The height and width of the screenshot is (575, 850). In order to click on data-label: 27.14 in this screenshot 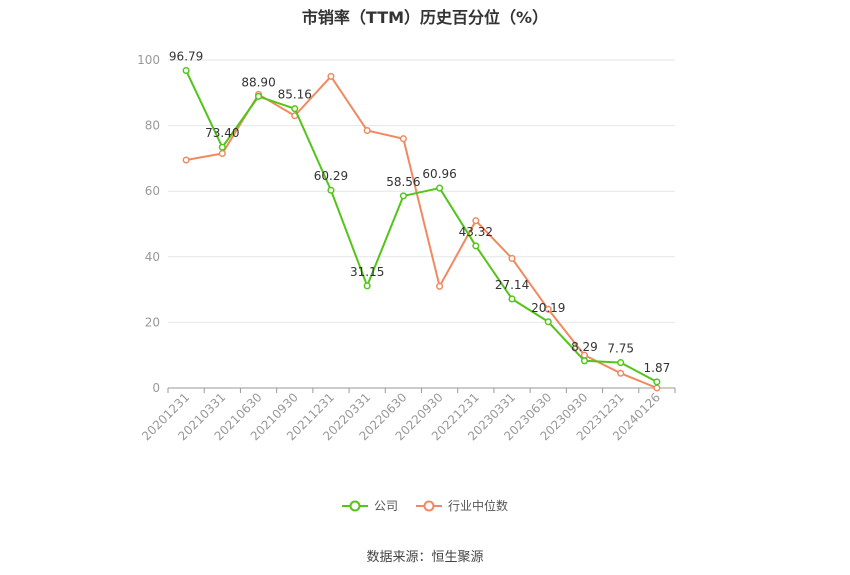, I will do `click(512, 285)`.